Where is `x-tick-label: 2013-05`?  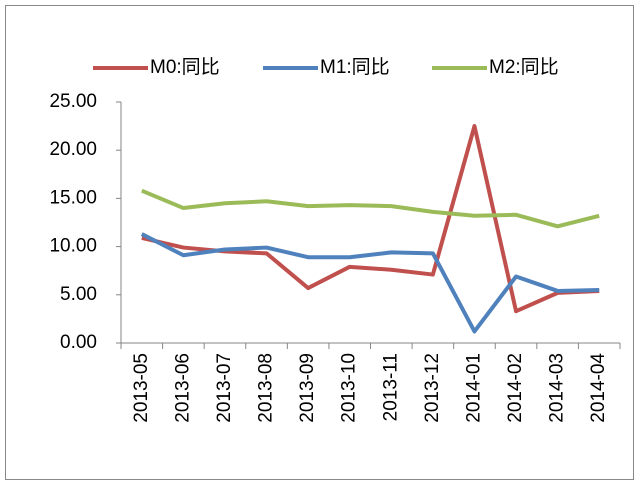 x-tick-label: 2013-05 is located at coordinates (141, 388).